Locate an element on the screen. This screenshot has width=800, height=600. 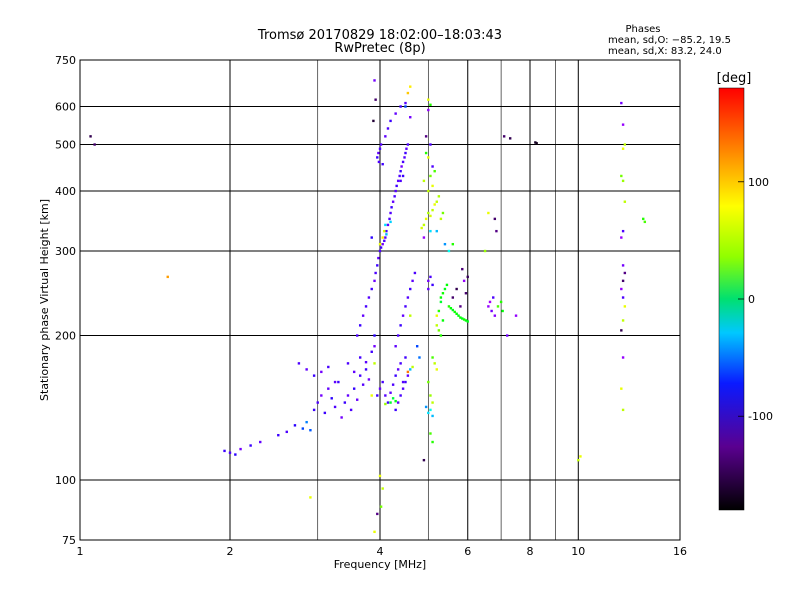
x-tick-label: 4 is located at coordinates (380, 551).